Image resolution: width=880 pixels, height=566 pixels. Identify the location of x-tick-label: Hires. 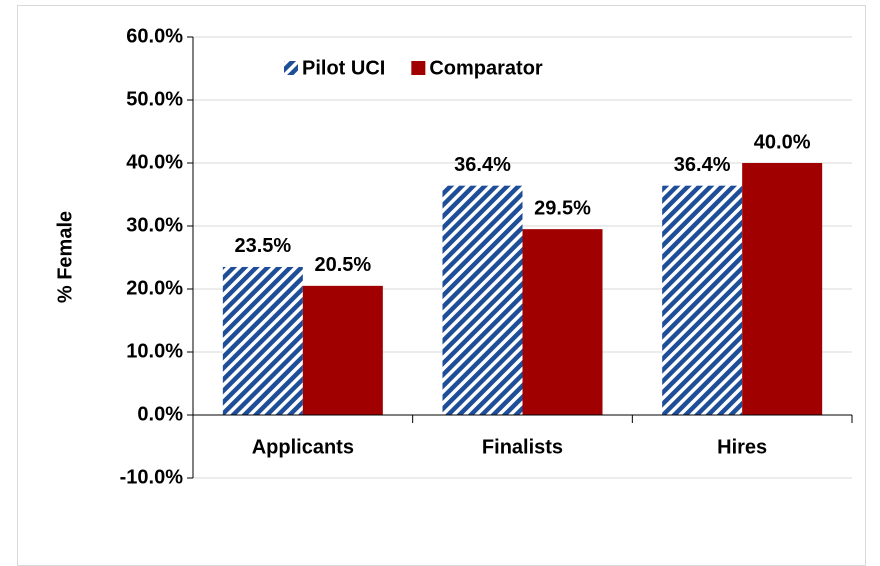
(742, 447).